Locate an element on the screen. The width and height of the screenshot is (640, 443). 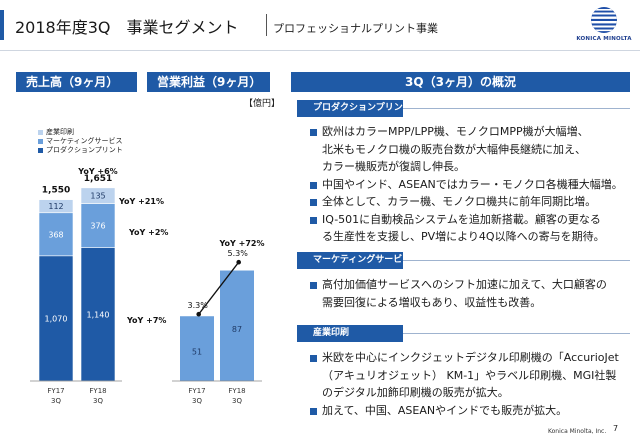
sales-category-label: FY18 is located at coordinates (97, 391).